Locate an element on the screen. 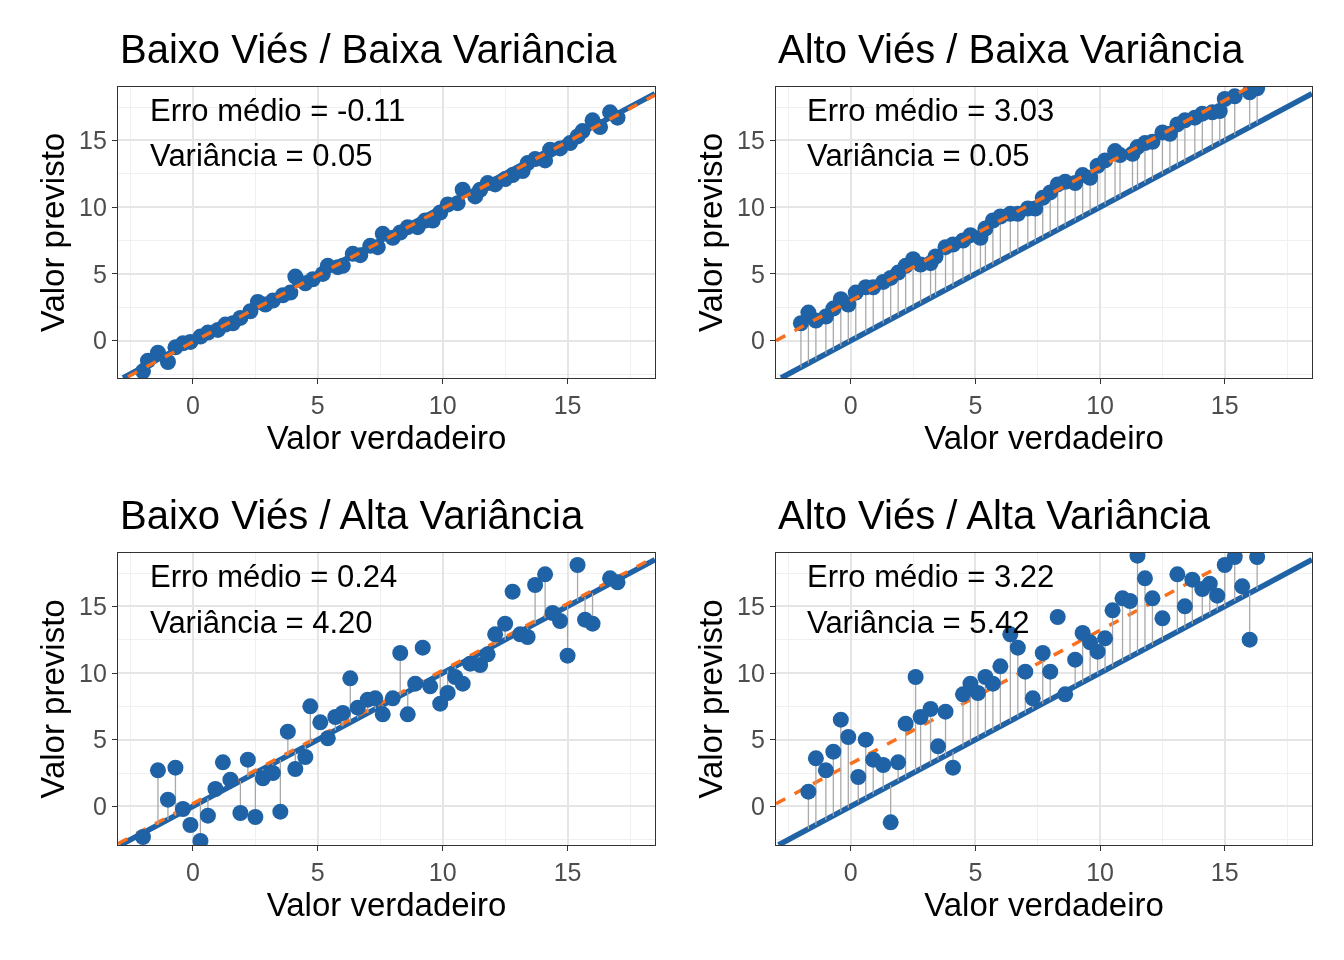  chart-title: Alto Viés / Baixa Variância is located at coordinates (1011, 49).